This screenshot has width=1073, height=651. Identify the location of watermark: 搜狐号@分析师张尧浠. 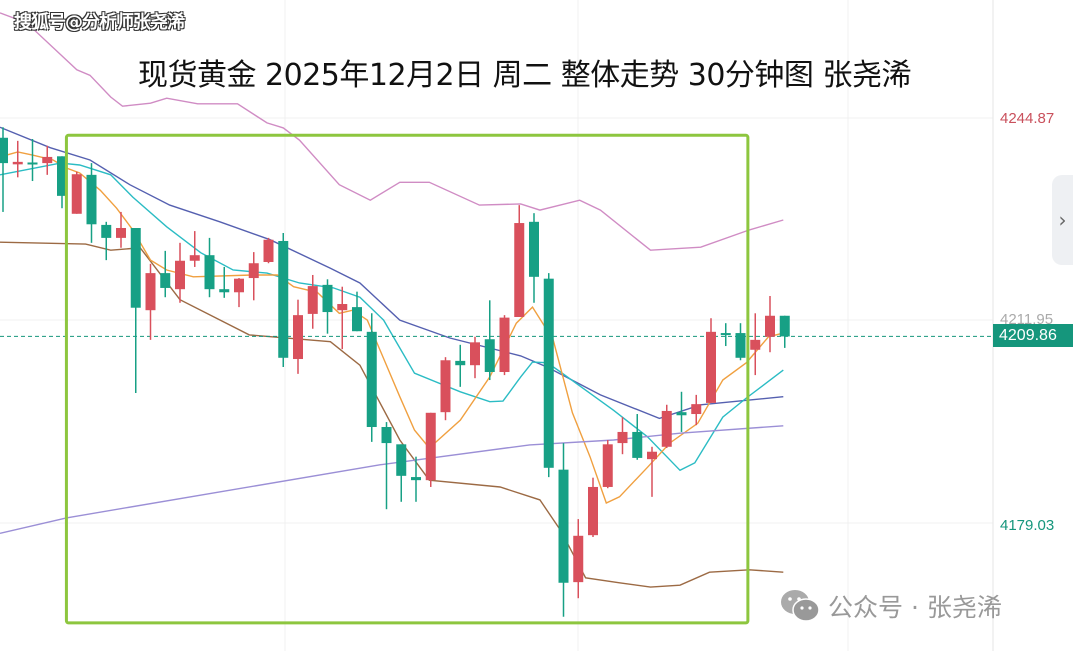
(99, 22).